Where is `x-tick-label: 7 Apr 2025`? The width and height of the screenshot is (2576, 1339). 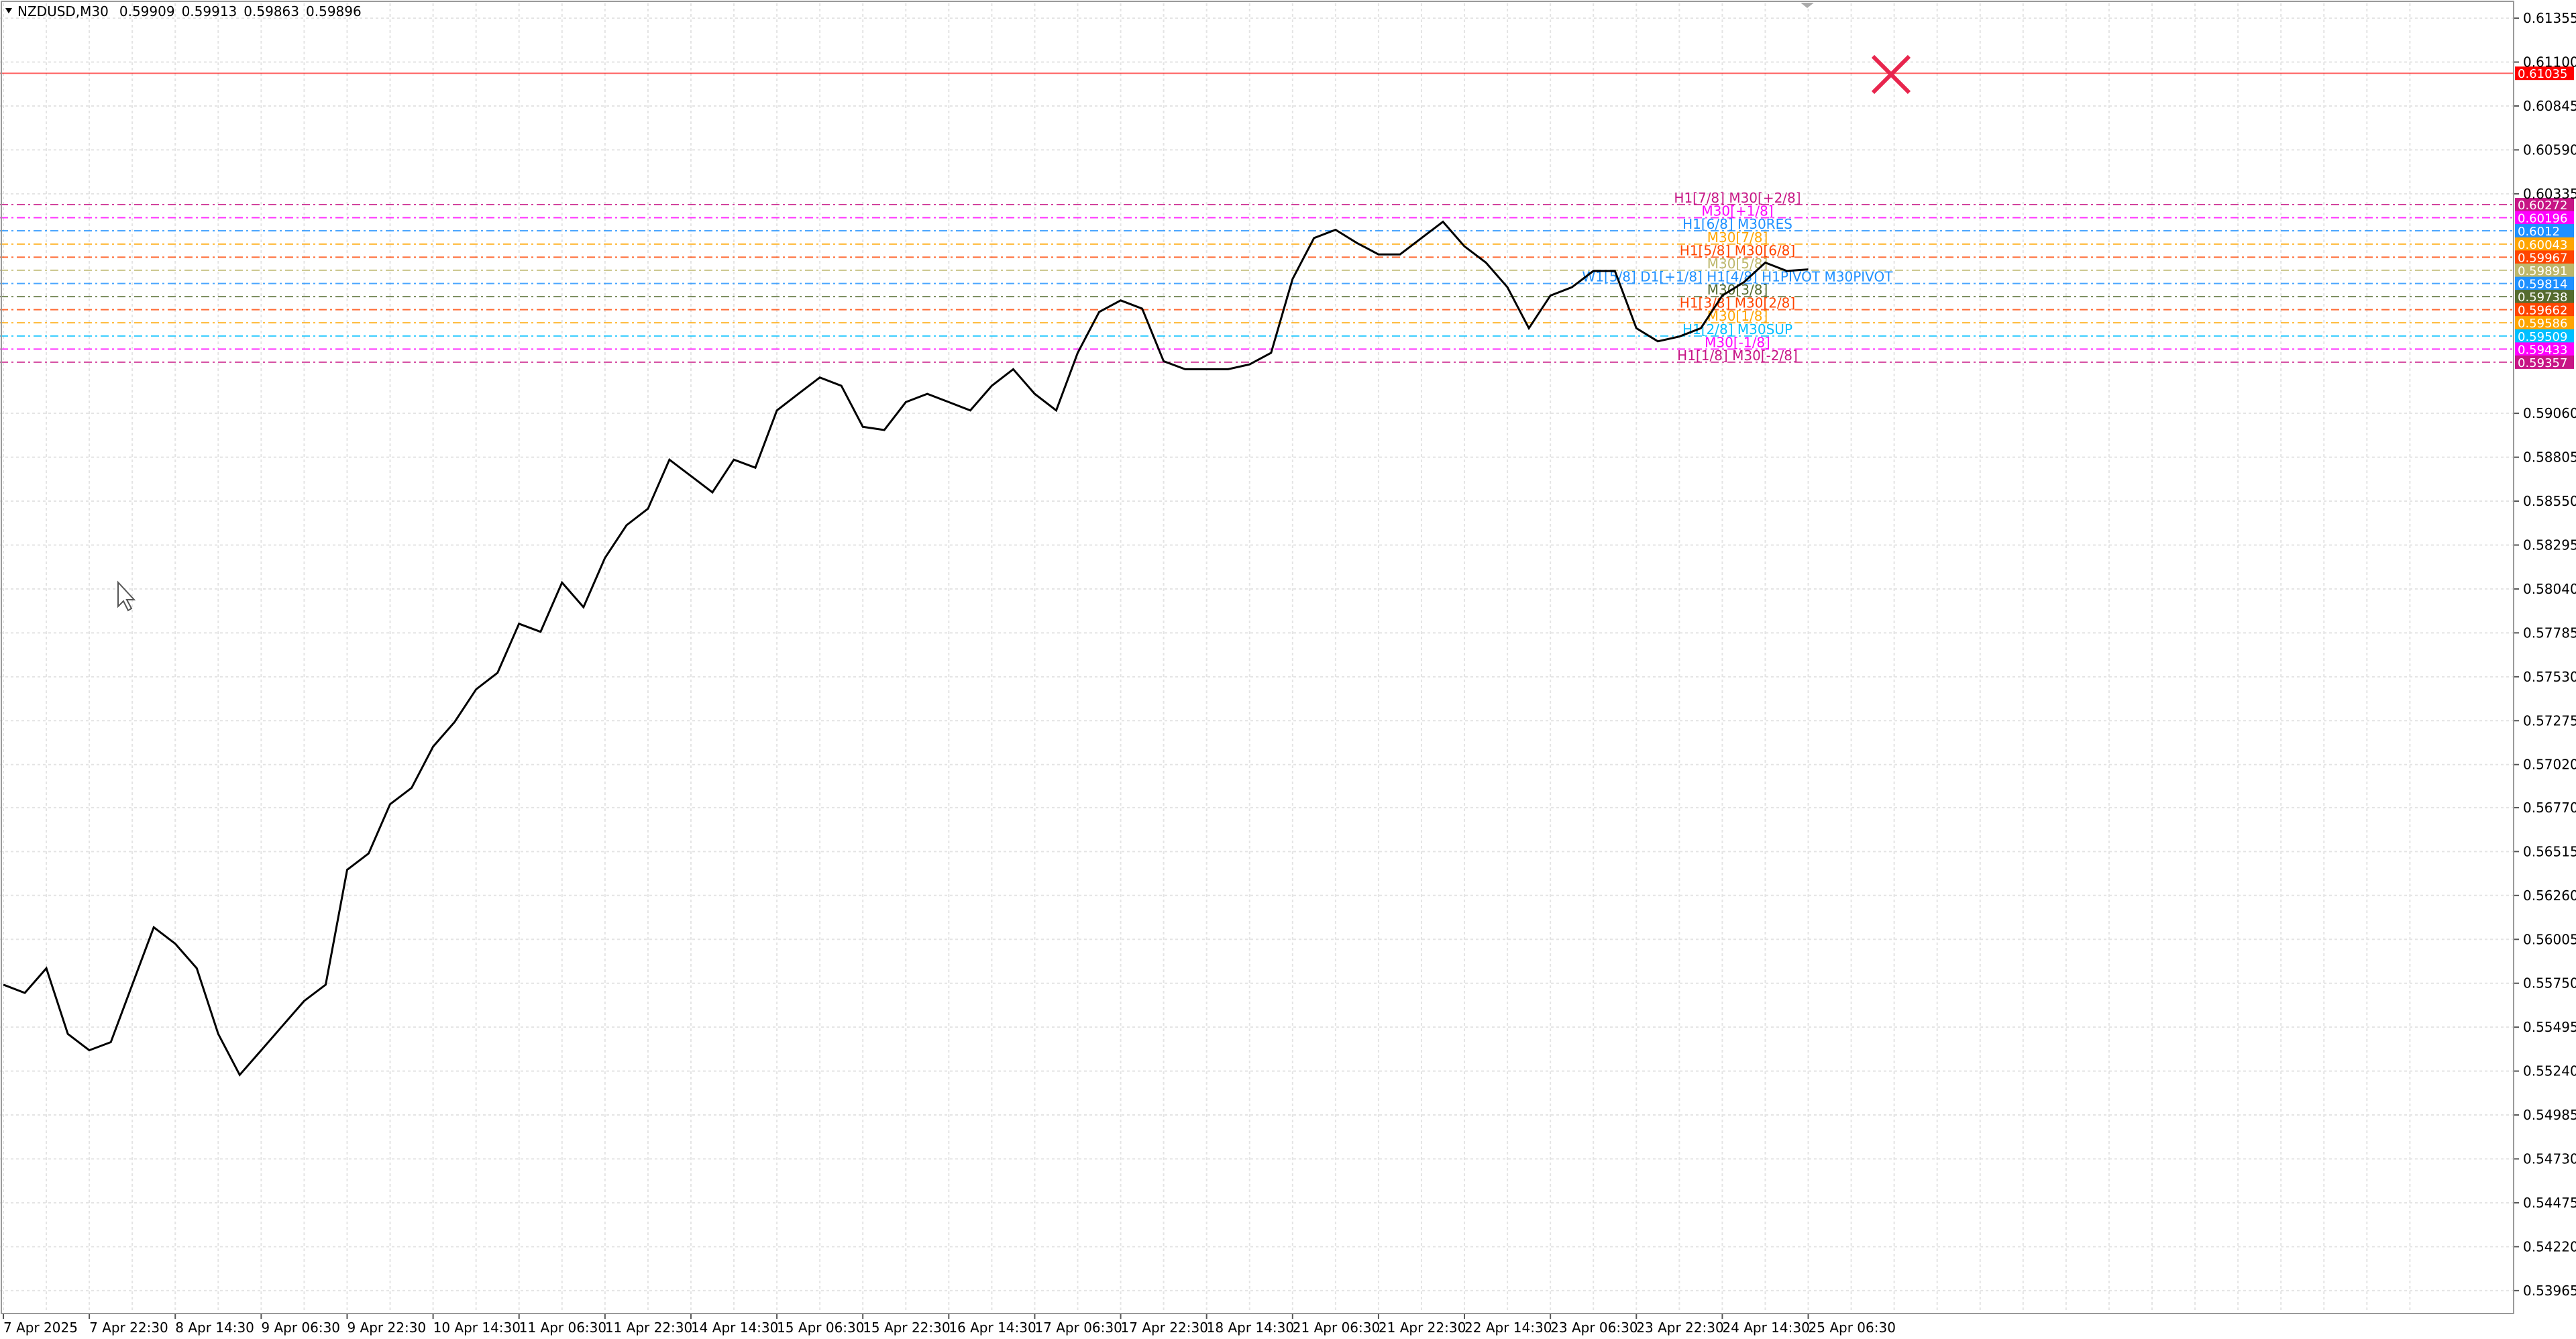 x-tick-label: 7 Apr 2025 is located at coordinates (40, 1328).